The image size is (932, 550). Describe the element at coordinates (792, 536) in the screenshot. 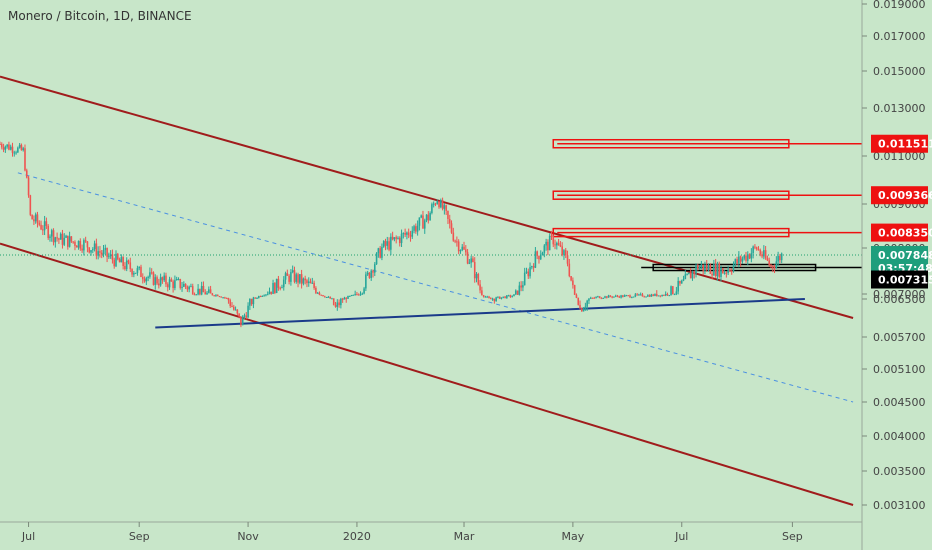

I see `x-tick-label: Sep` at that location.